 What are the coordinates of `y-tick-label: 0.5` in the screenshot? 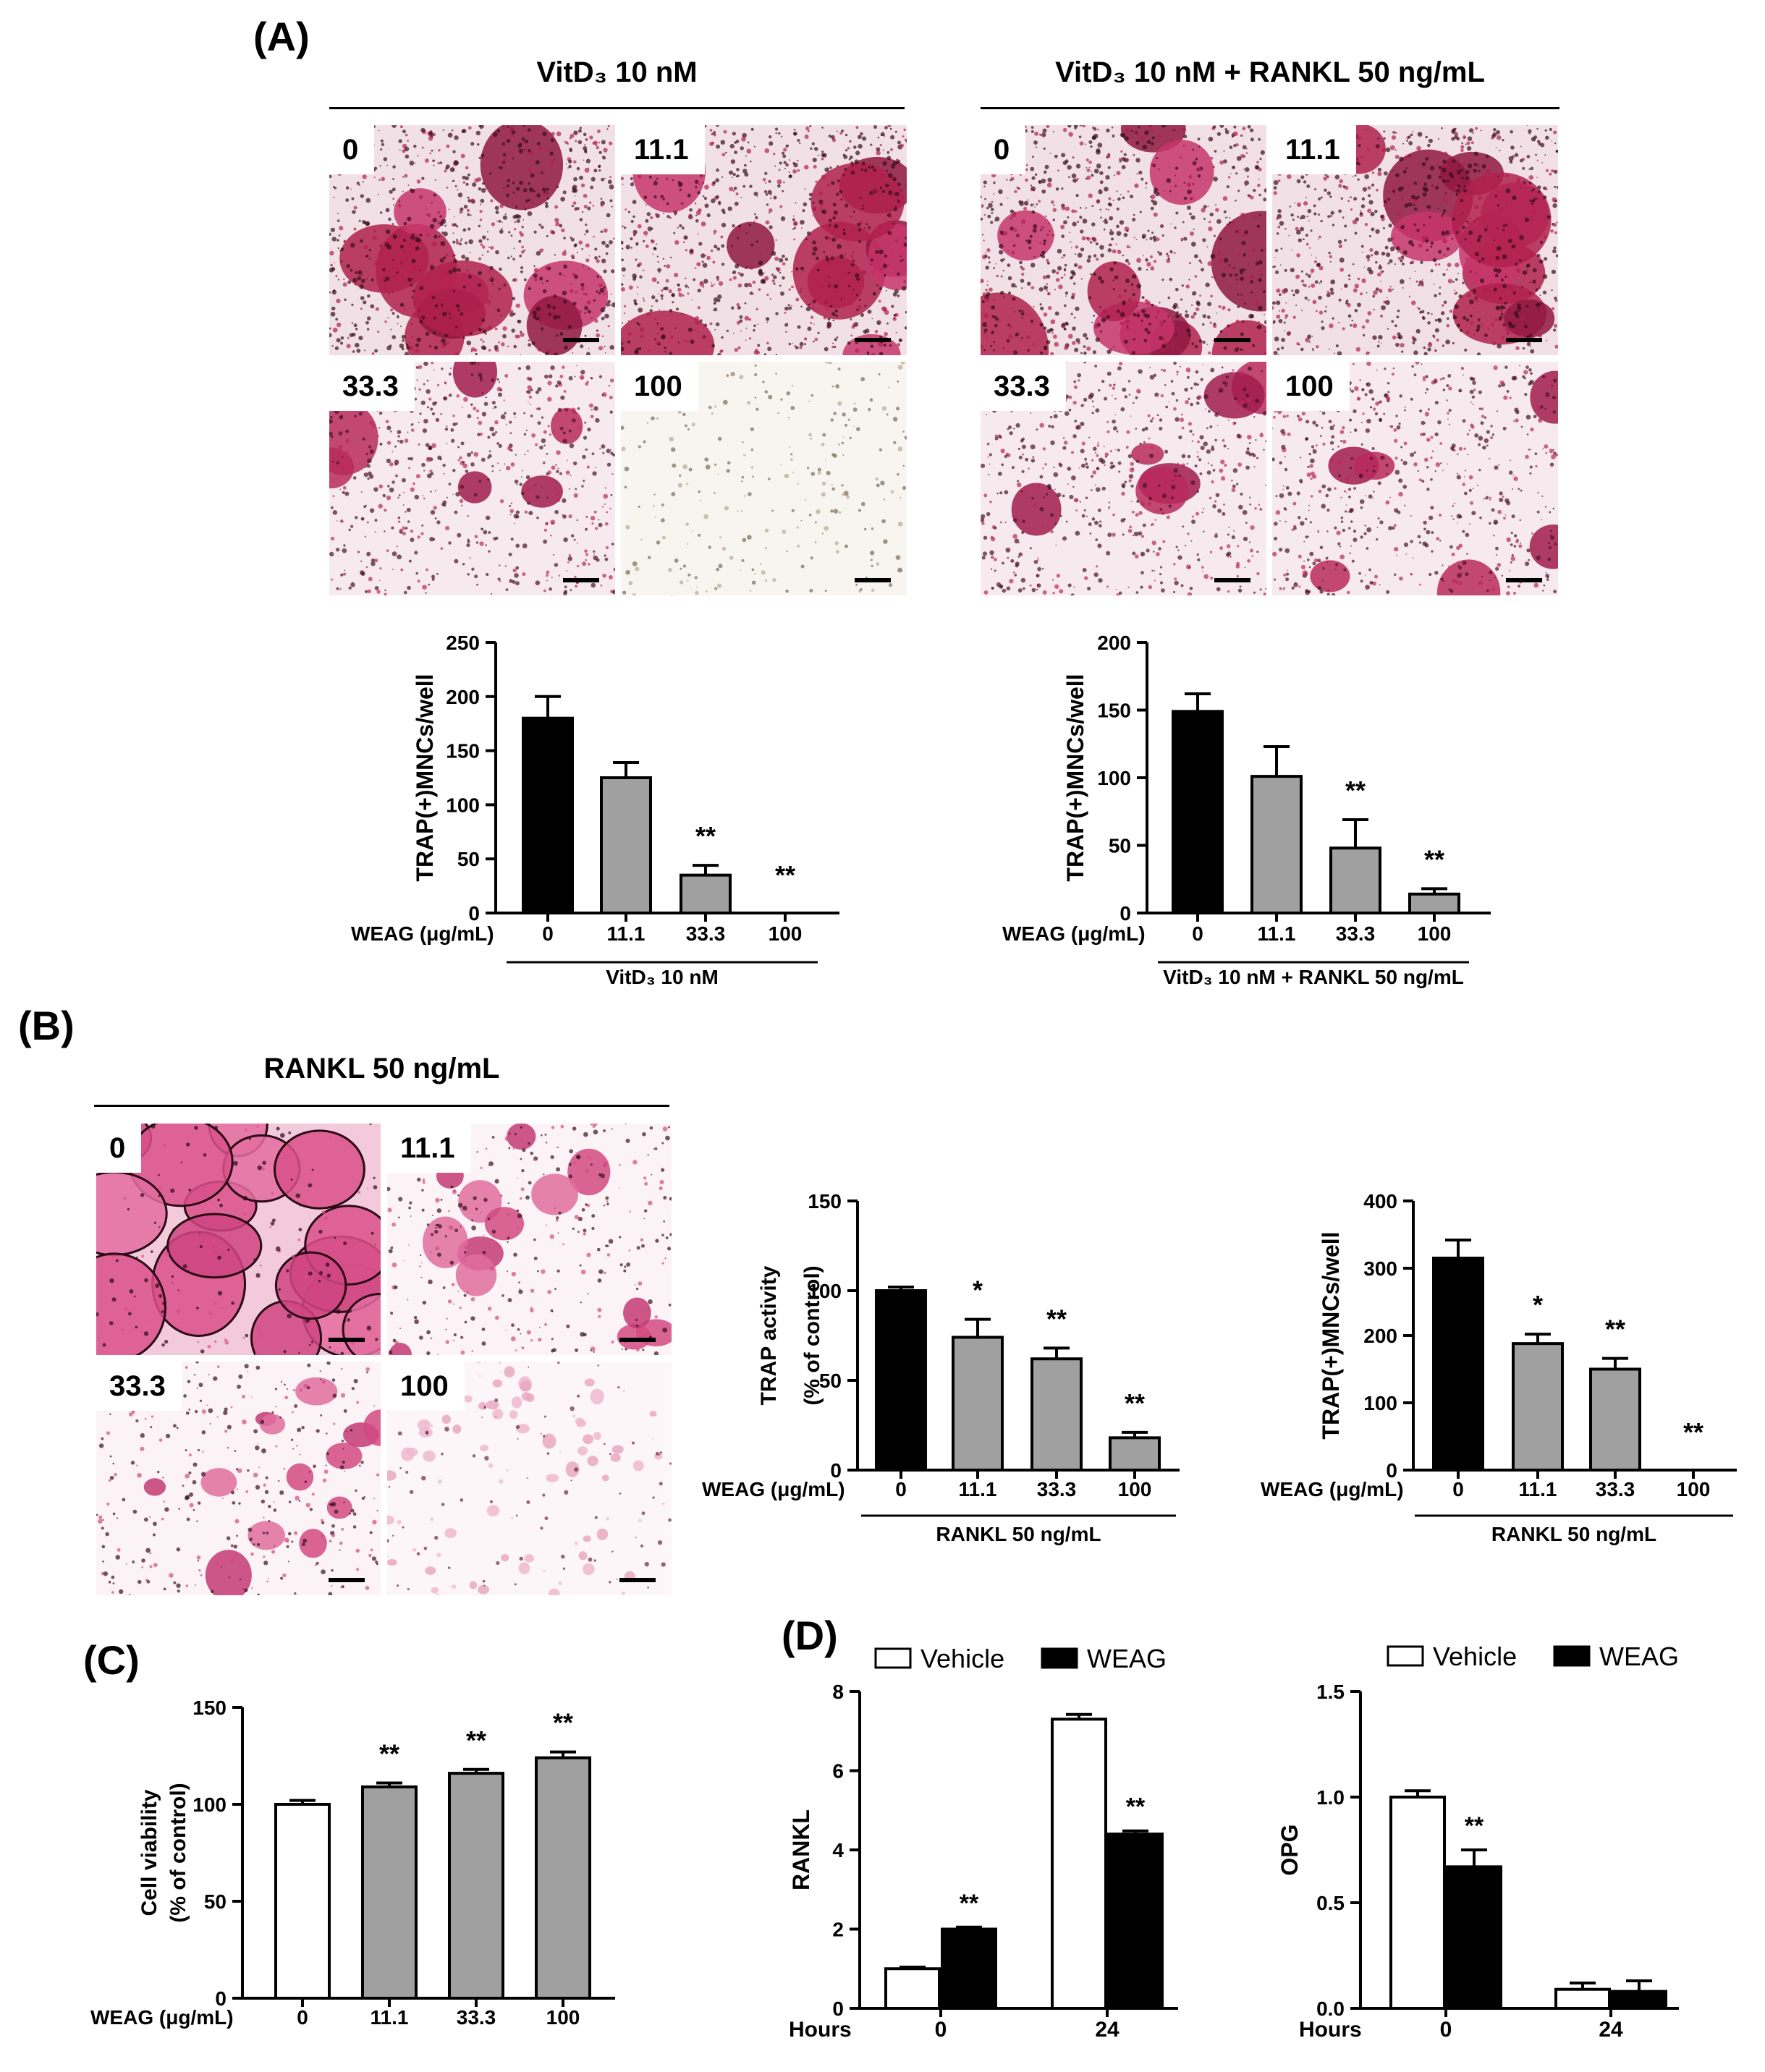 It's located at (1330, 1903).